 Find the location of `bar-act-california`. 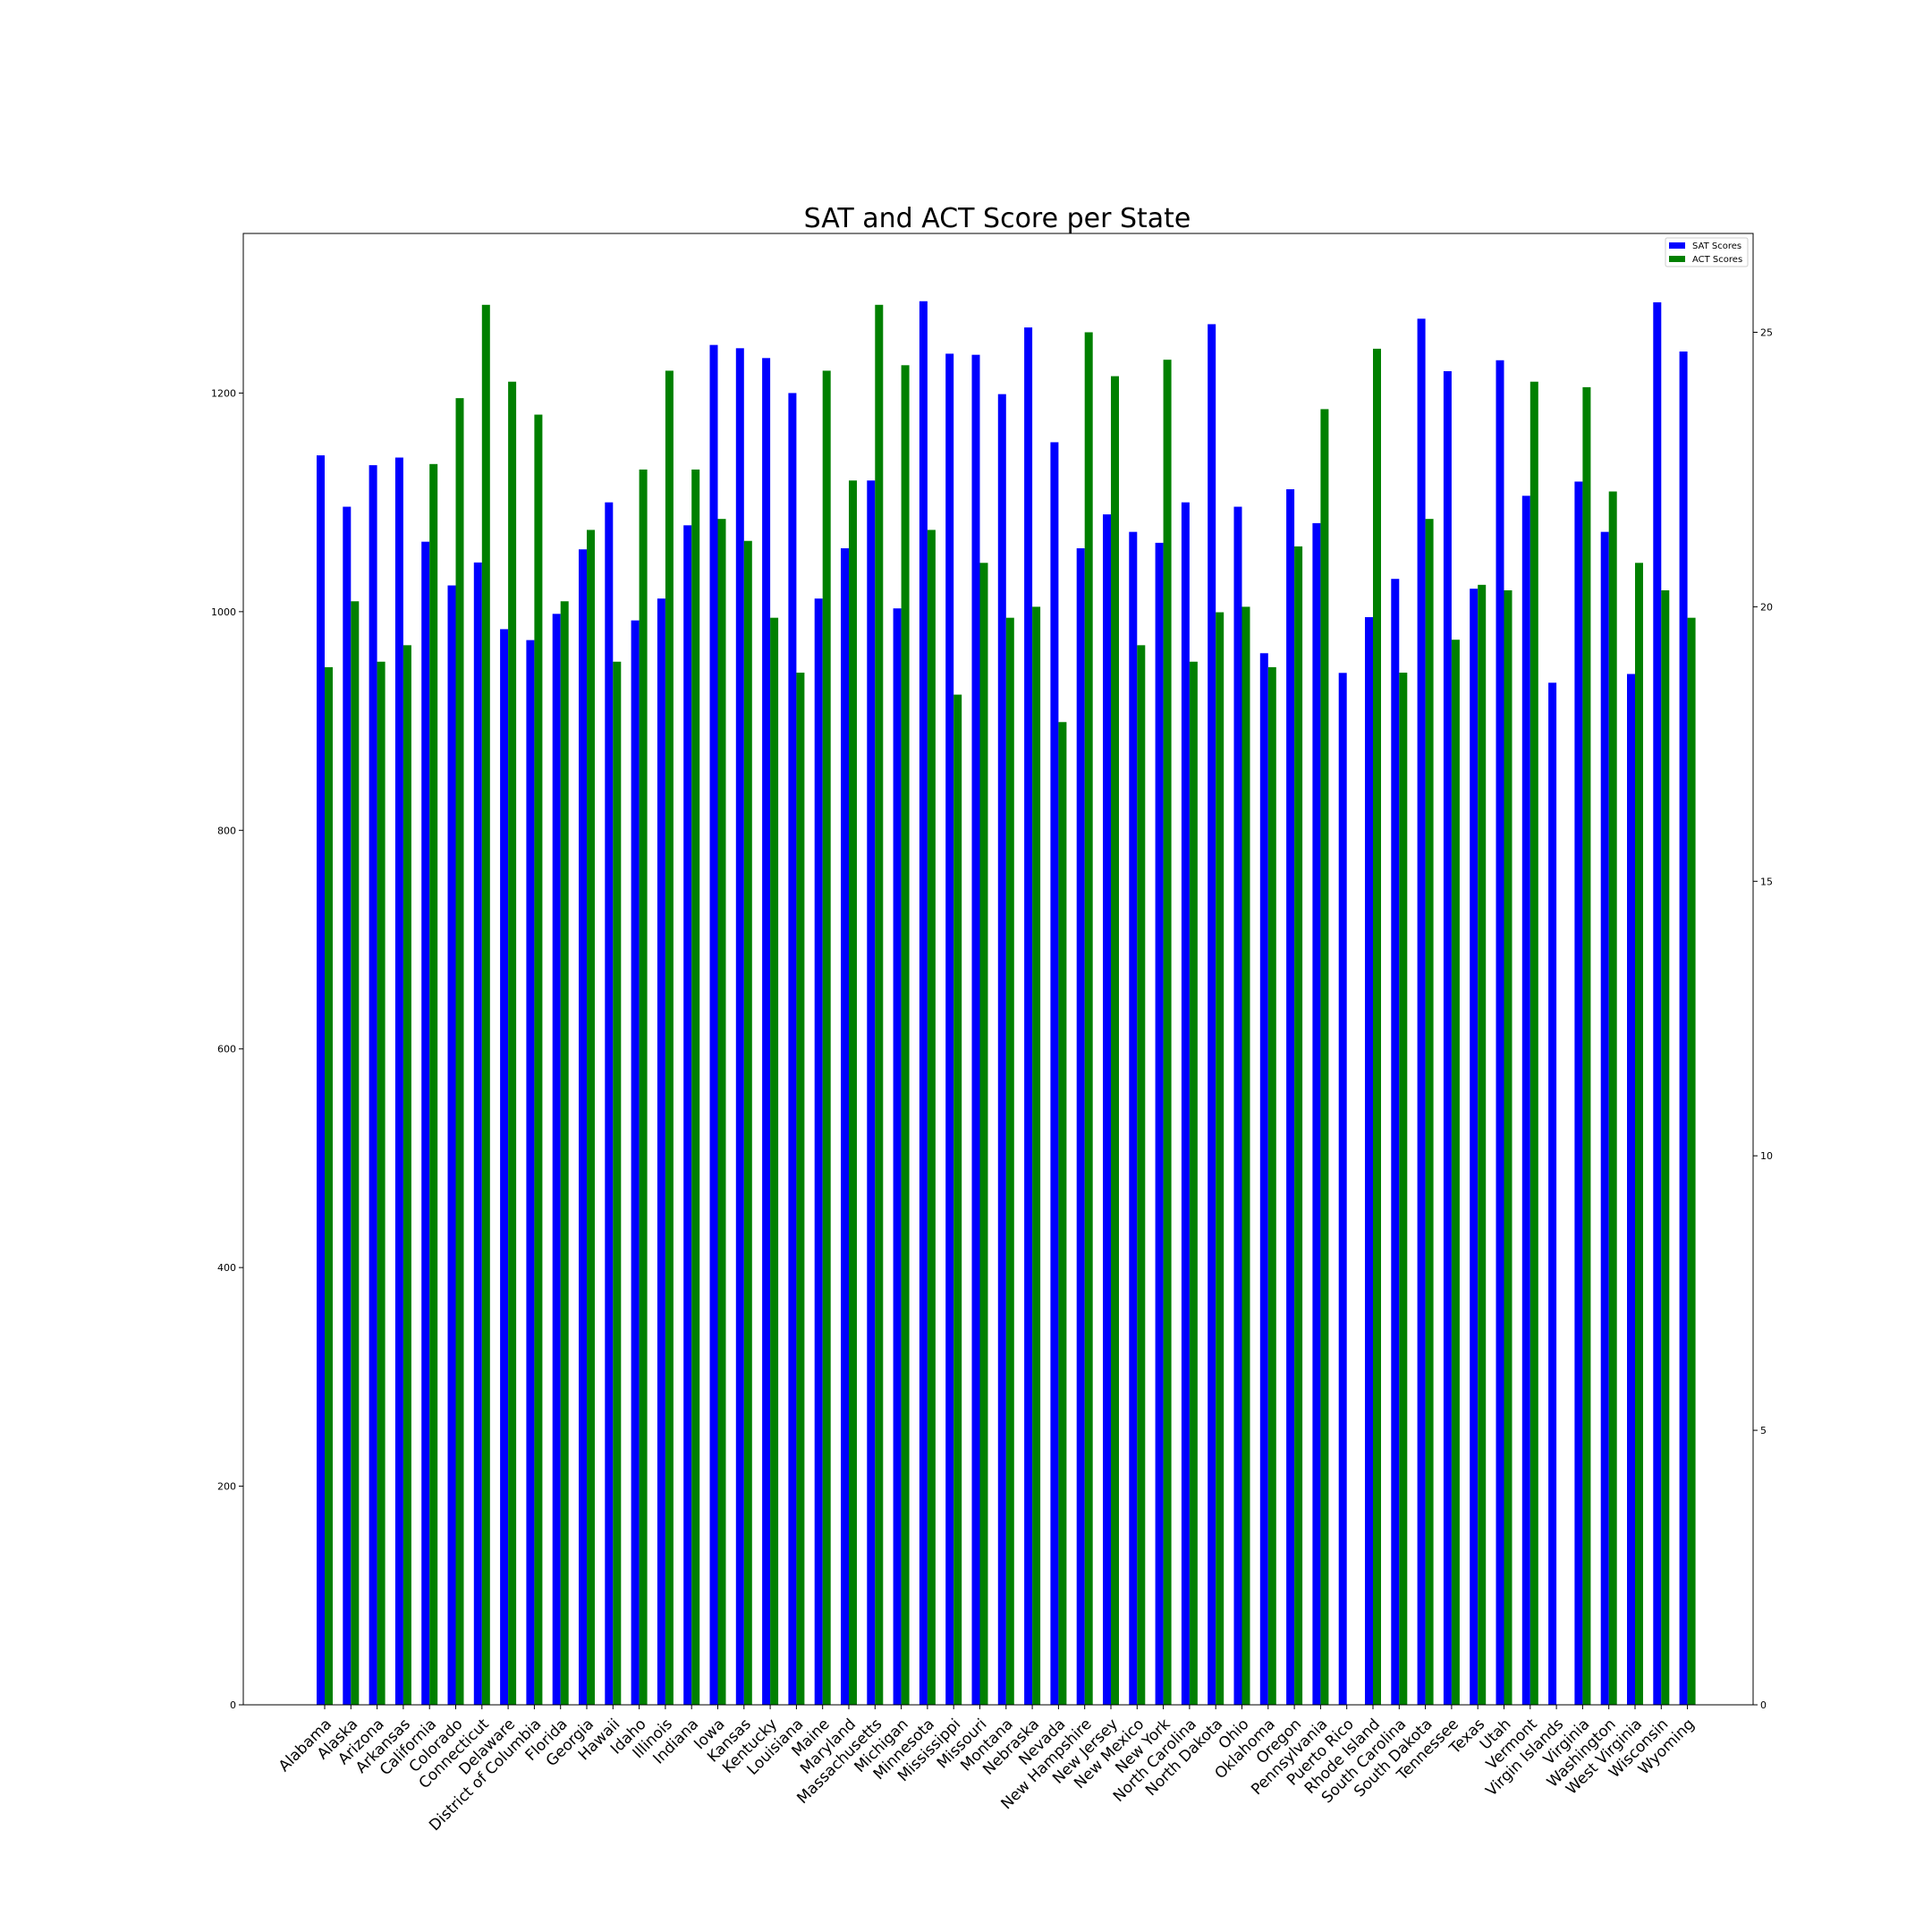

bar-act-california is located at coordinates (433, 1084).